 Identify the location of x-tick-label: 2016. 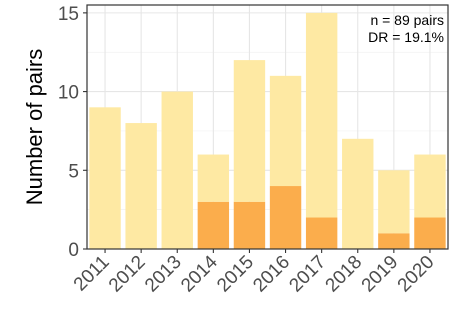
(271, 274).